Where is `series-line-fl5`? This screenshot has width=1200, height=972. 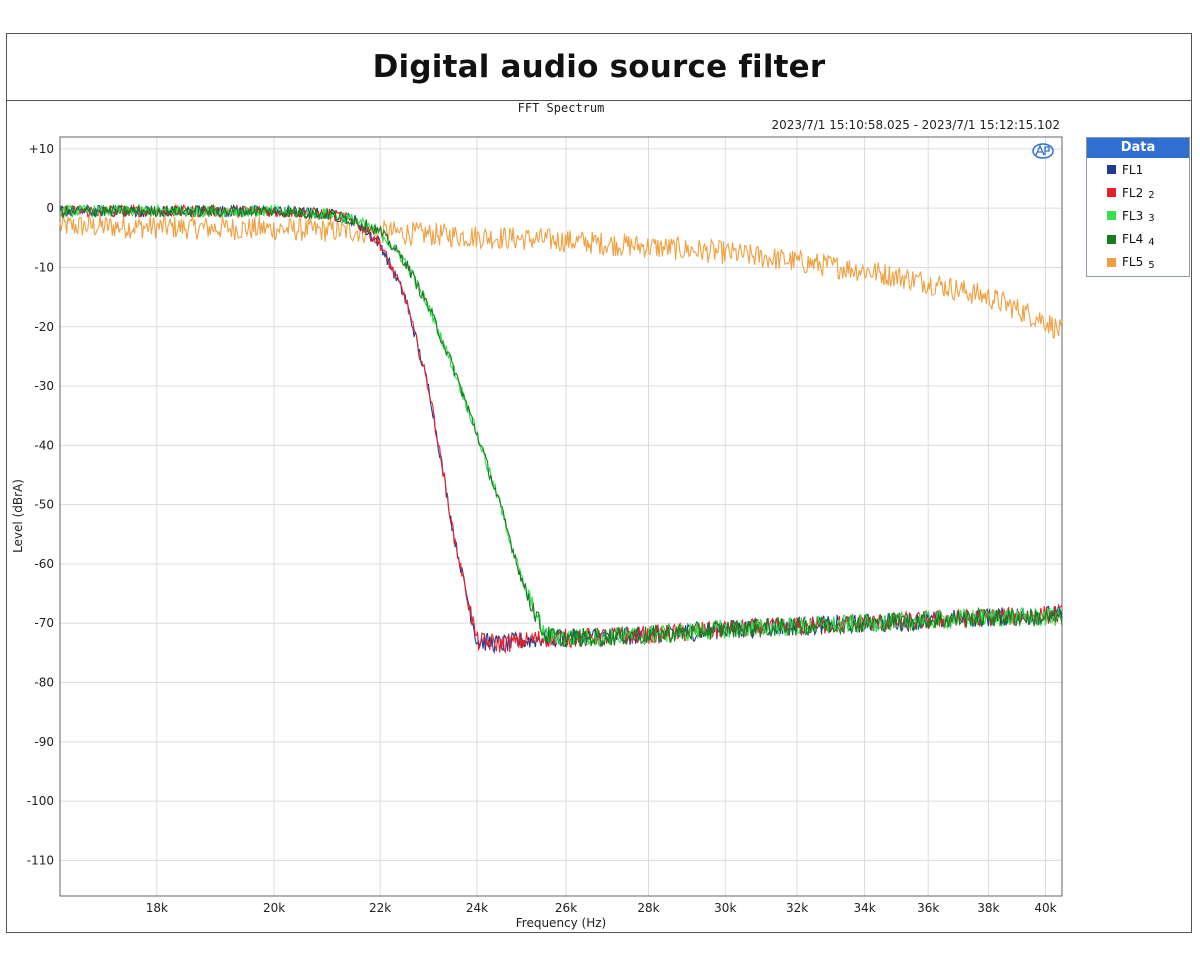
series-line-fl5 is located at coordinates (561, 276).